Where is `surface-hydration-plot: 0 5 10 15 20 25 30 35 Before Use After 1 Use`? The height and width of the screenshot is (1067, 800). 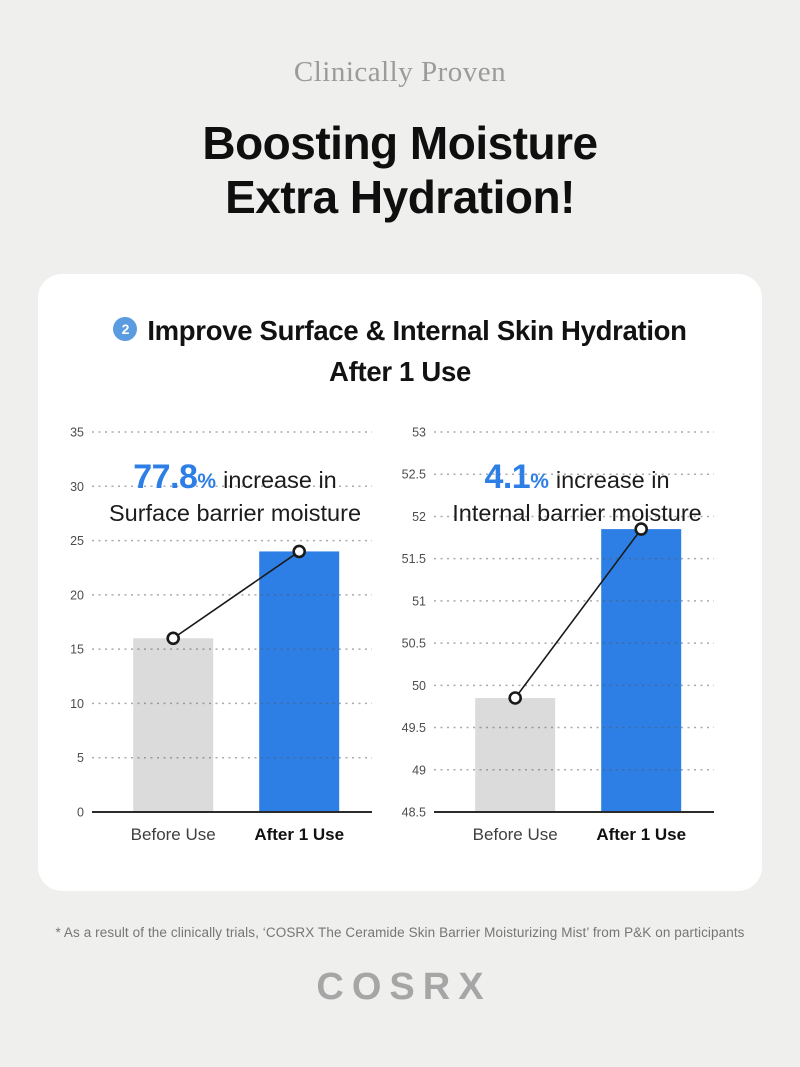
surface-hydration-plot: 0 5 10 15 20 25 30 35 Before Use After 1 Use is located at coordinates (221, 635).